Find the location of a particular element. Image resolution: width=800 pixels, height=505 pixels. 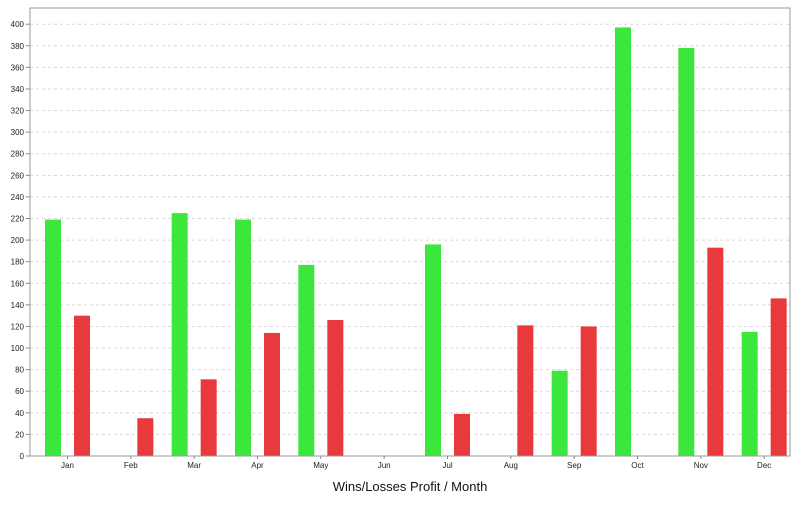

x-tick-label: Aug is located at coordinates (511, 465).